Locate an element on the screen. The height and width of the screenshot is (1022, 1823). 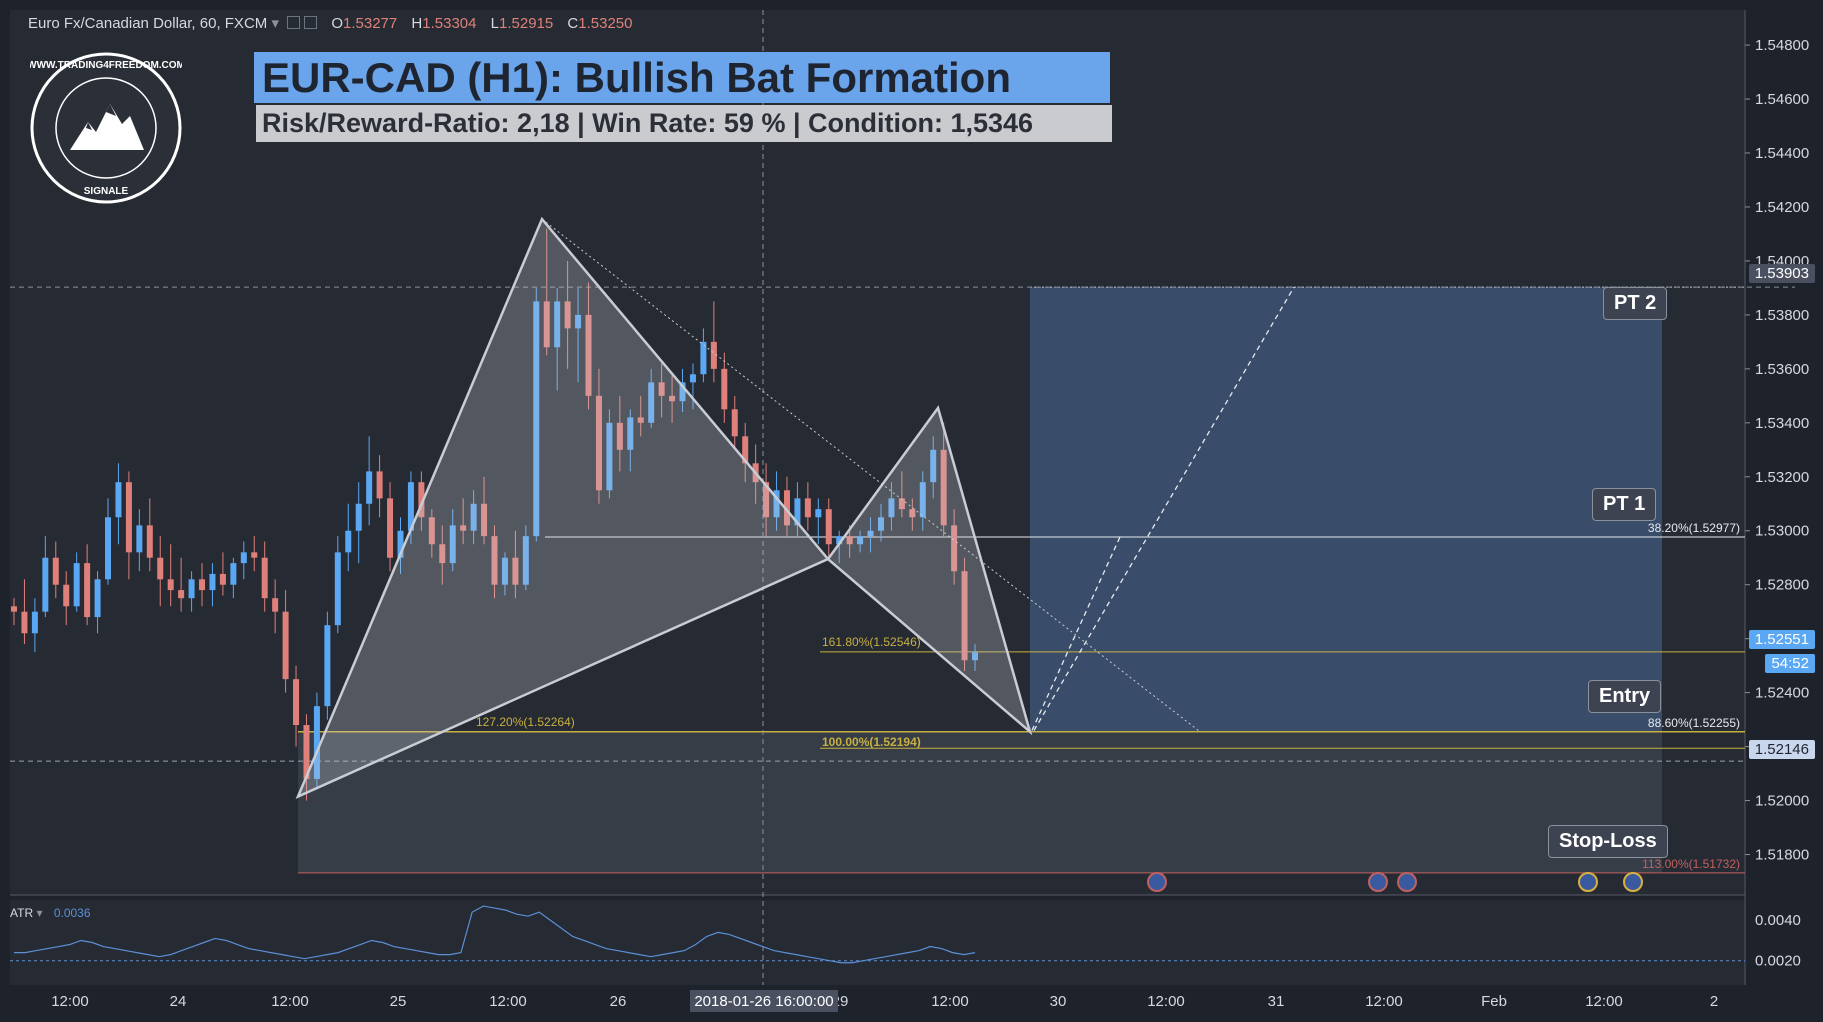
x-tick-label: 2 is located at coordinates (1714, 1001).